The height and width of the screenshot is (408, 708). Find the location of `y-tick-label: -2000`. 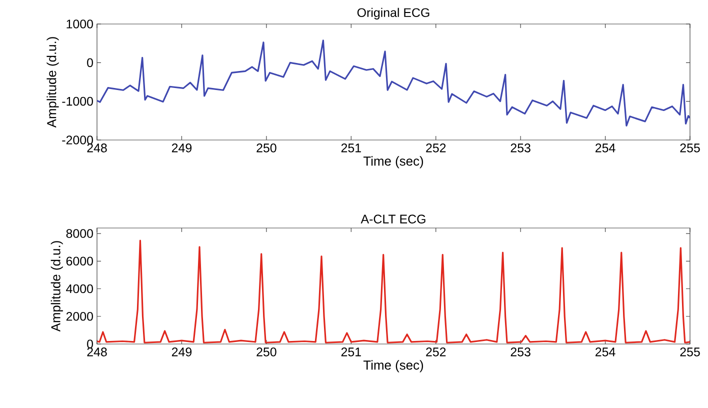

y-tick-label: -2000 is located at coordinates (77, 140).